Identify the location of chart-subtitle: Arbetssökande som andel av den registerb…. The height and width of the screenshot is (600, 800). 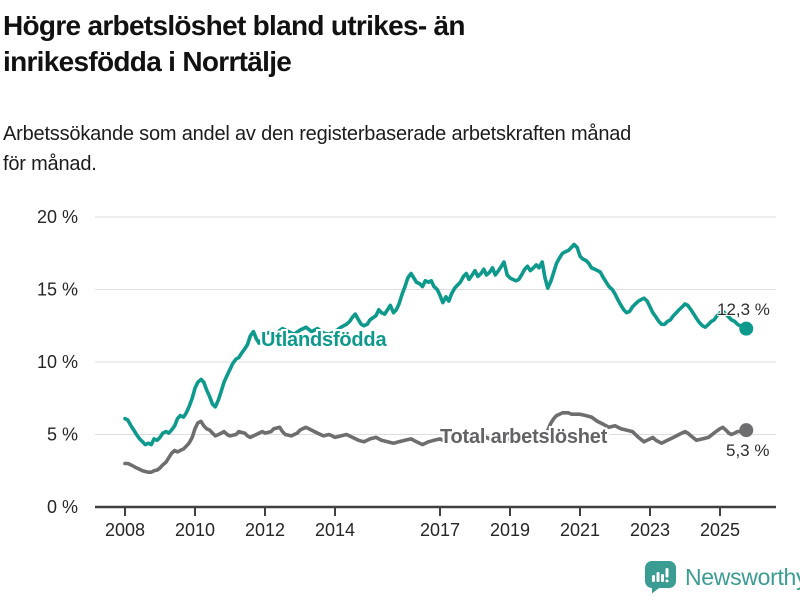
(317, 149).